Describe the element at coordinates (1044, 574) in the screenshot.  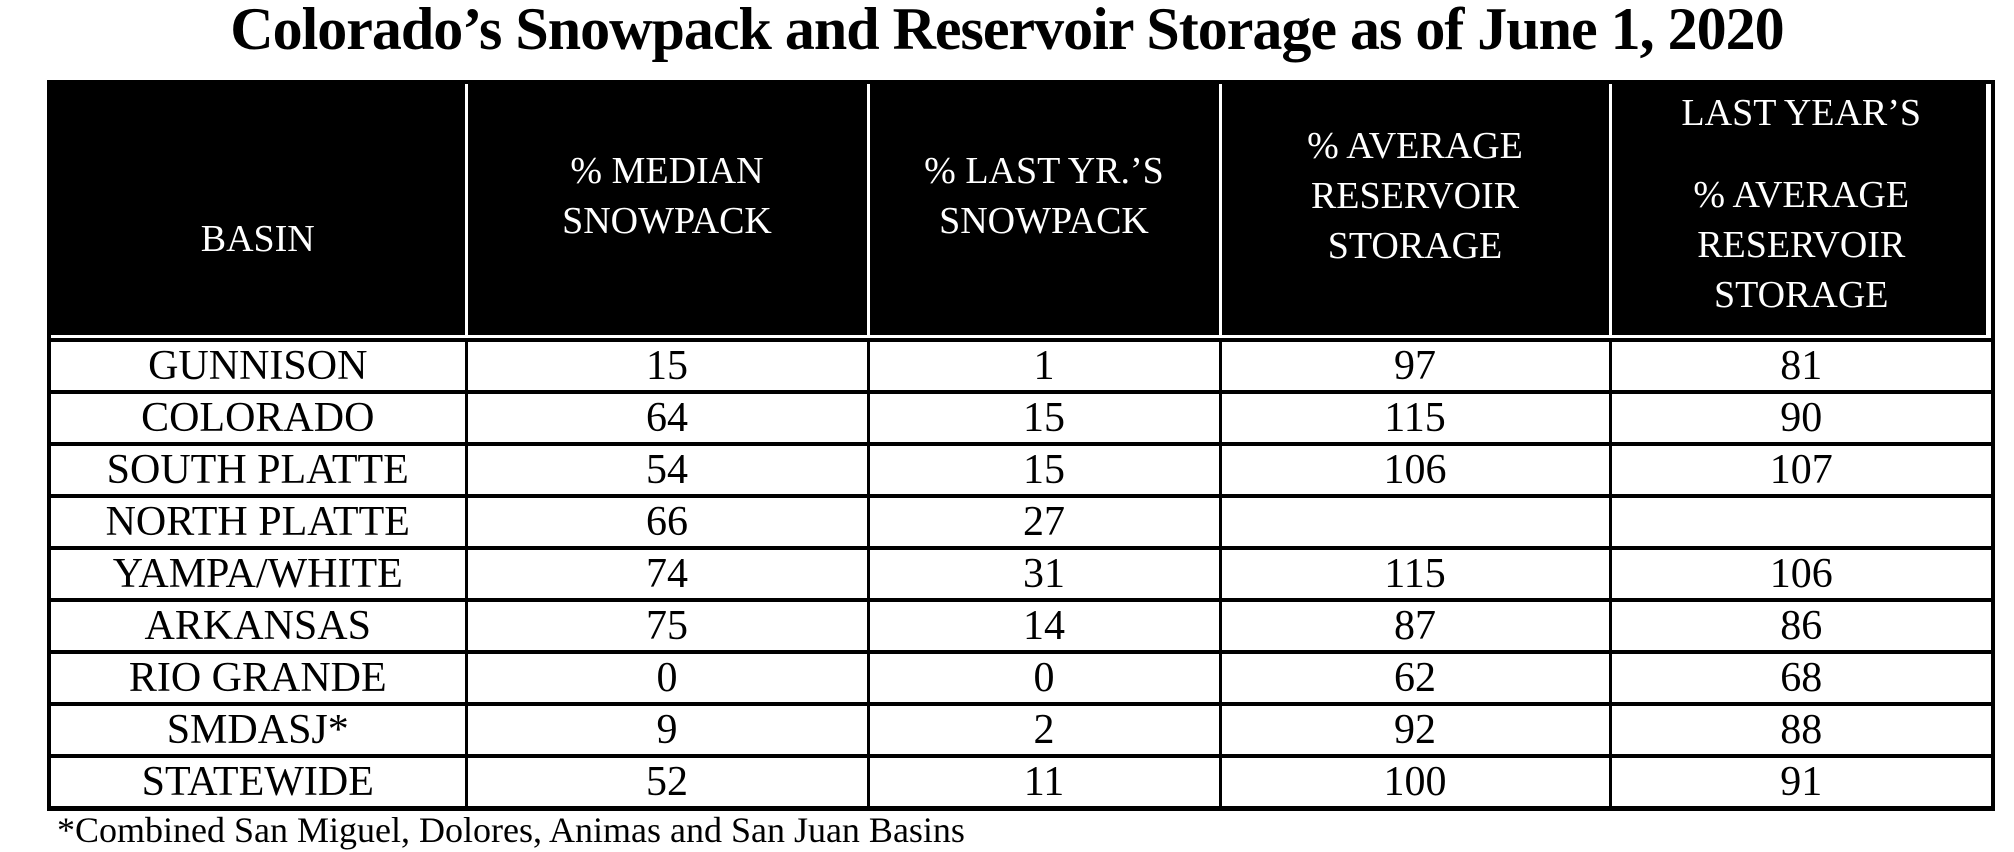
I see `value-cell: 31` at that location.